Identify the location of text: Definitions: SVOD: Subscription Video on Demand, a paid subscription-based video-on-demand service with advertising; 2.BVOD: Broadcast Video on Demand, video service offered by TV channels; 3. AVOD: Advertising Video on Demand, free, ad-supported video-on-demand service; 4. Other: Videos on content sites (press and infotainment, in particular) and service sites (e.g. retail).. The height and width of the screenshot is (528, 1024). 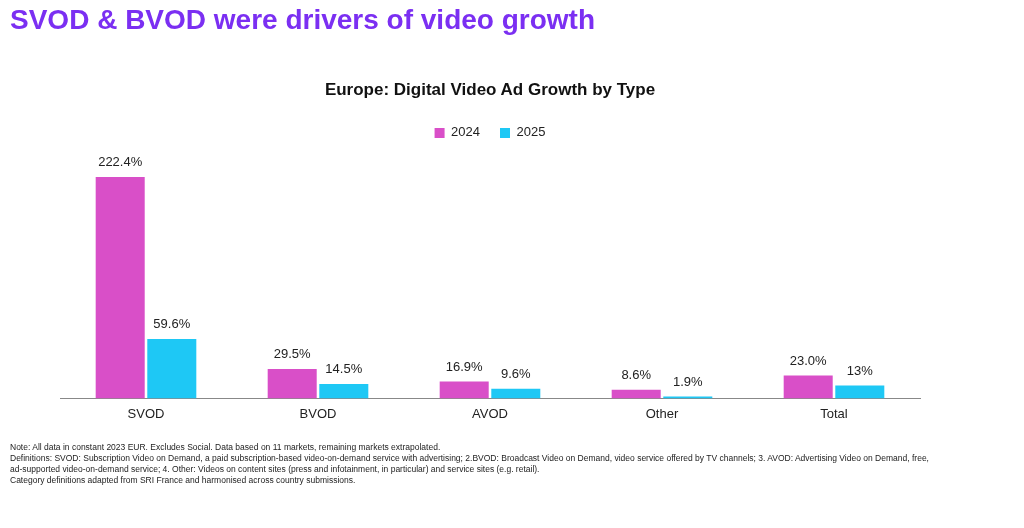
(470, 464).